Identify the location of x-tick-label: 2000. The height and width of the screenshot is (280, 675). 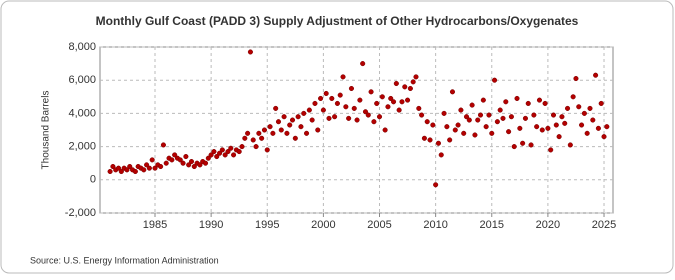
(323, 225).